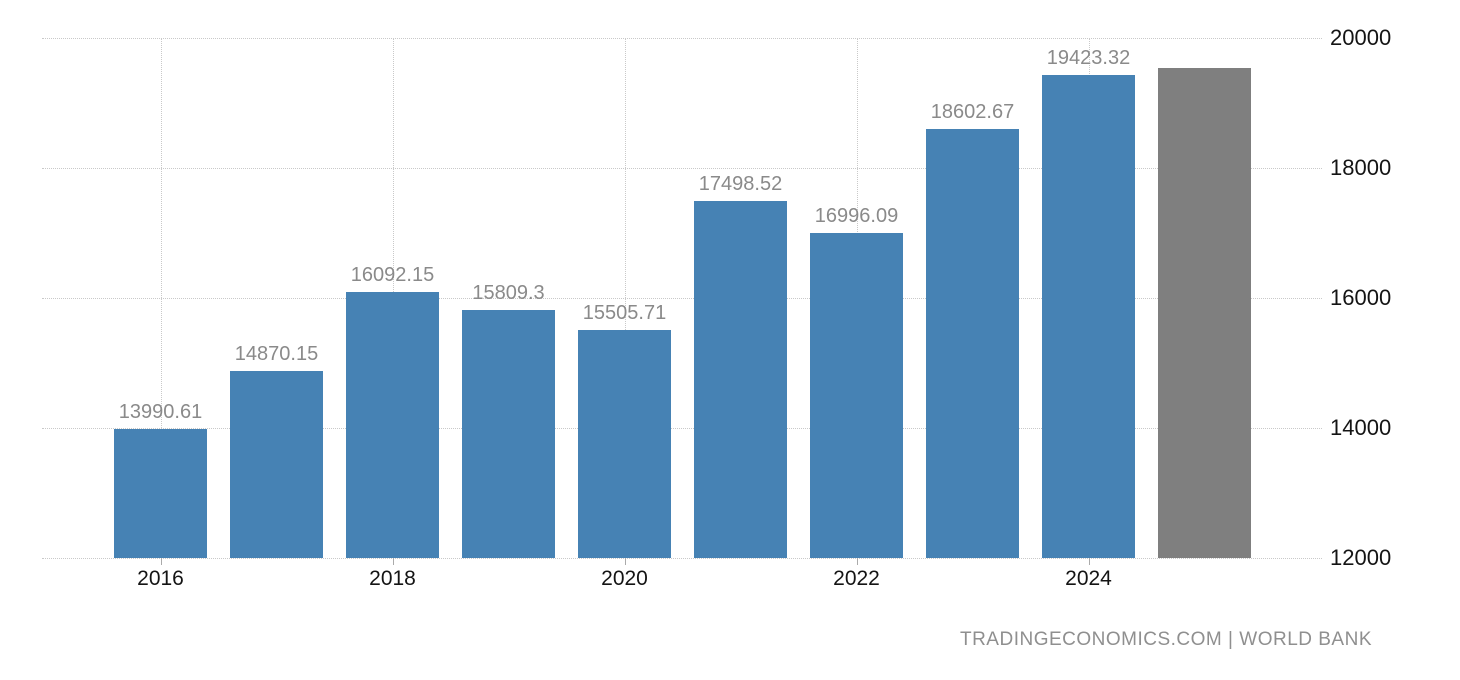 This screenshot has height=680, width=1460. What do you see at coordinates (1088, 578) in the screenshot?
I see `x-axis-tick-label: 2024` at bounding box center [1088, 578].